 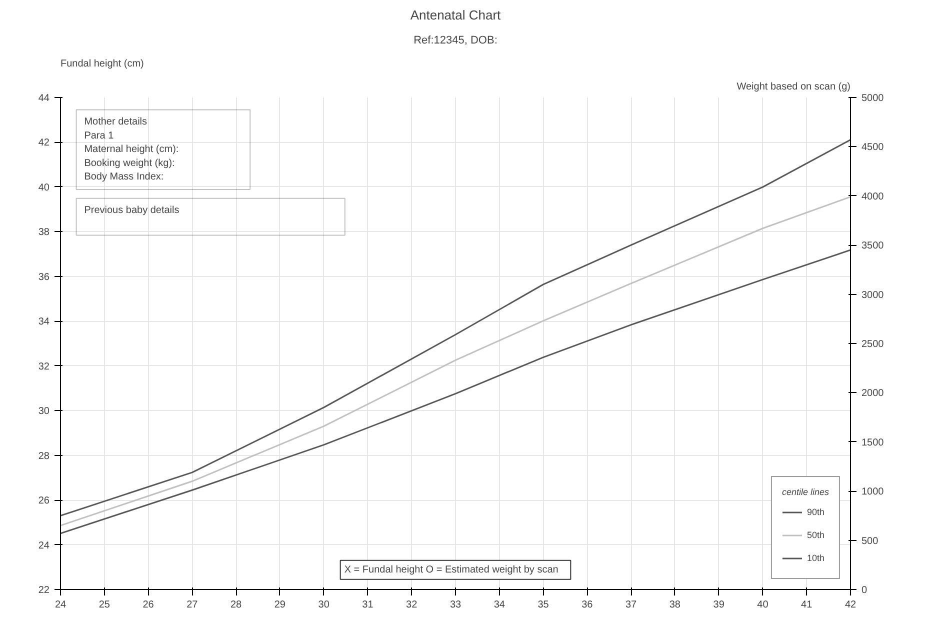 What do you see at coordinates (44, 322) in the screenshot?
I see `y-tick-label: 34` at bounding box center [44, 322].